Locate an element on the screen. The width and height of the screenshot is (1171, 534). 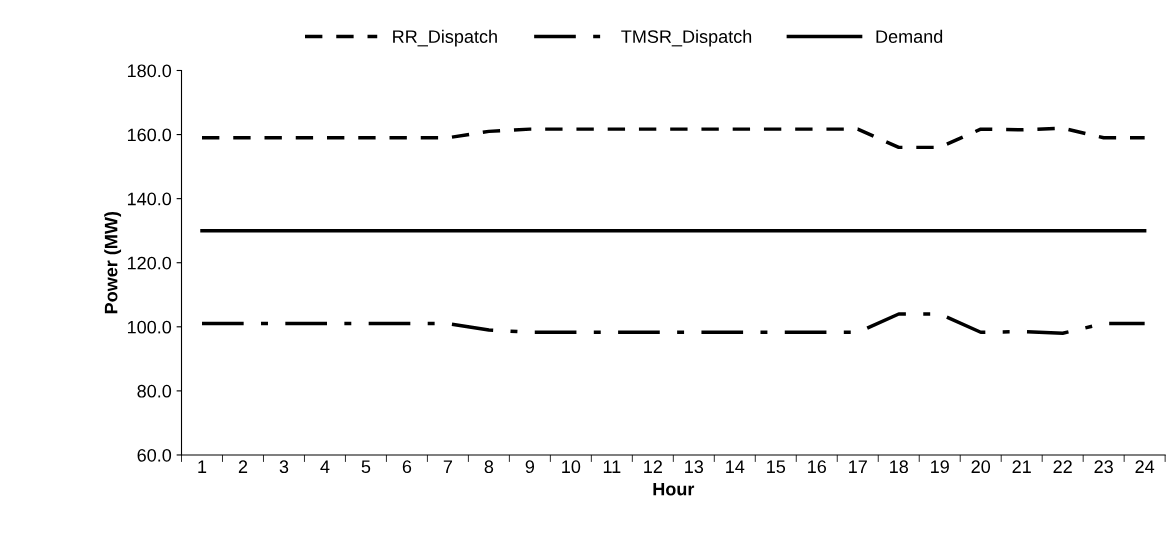
y-tick-label: 60.0 is located at coordinates (154, 455).